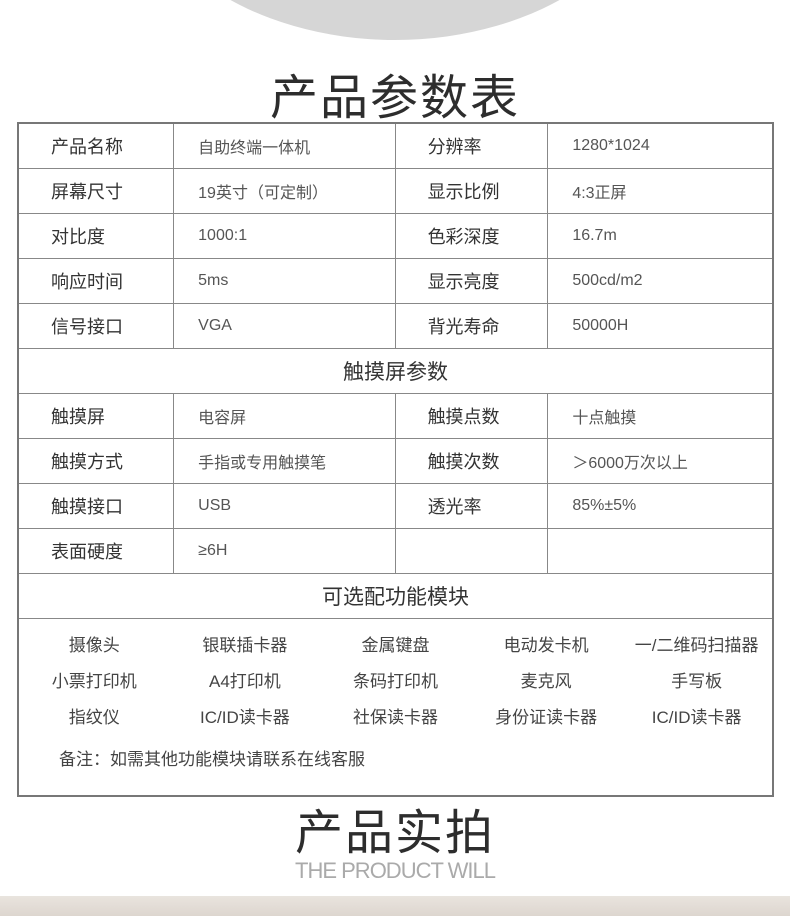 This screenshot has width=790, height=916. I want to click on spec-label: 显示亮度, so click(471, 281).